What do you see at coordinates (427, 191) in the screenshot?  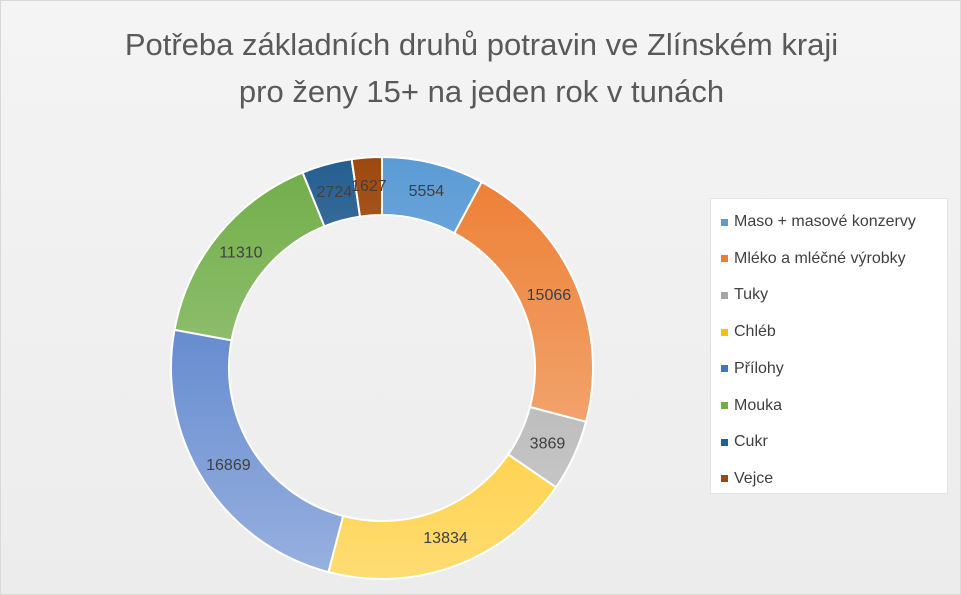 I see `data-label-maso-masove-konzervy: 5554` at bounding box center [427, 191].